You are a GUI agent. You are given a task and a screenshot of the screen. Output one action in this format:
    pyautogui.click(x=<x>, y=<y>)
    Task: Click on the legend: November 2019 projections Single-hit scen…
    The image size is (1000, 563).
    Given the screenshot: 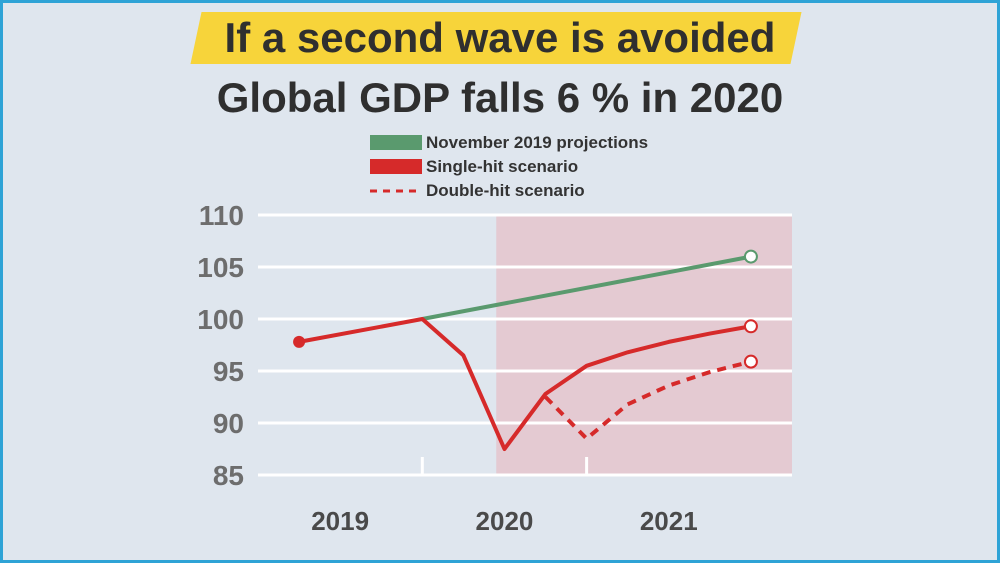 What is the action you would take?
    pyautogui.click(x=509, y=166)
    